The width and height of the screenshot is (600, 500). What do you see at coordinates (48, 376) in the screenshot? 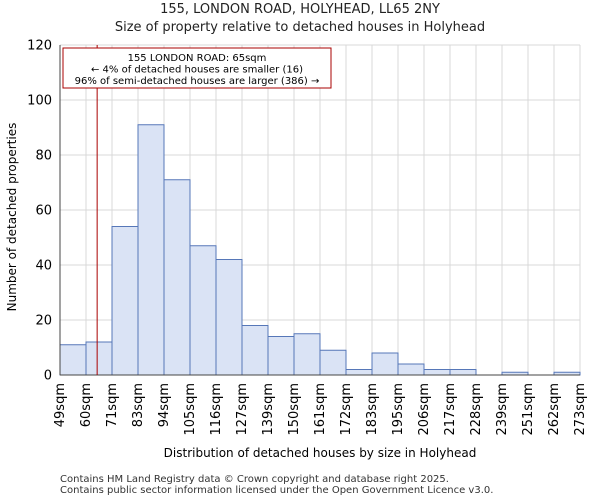
I see `y-tick-label: 0` at bounding box center [48, 376].